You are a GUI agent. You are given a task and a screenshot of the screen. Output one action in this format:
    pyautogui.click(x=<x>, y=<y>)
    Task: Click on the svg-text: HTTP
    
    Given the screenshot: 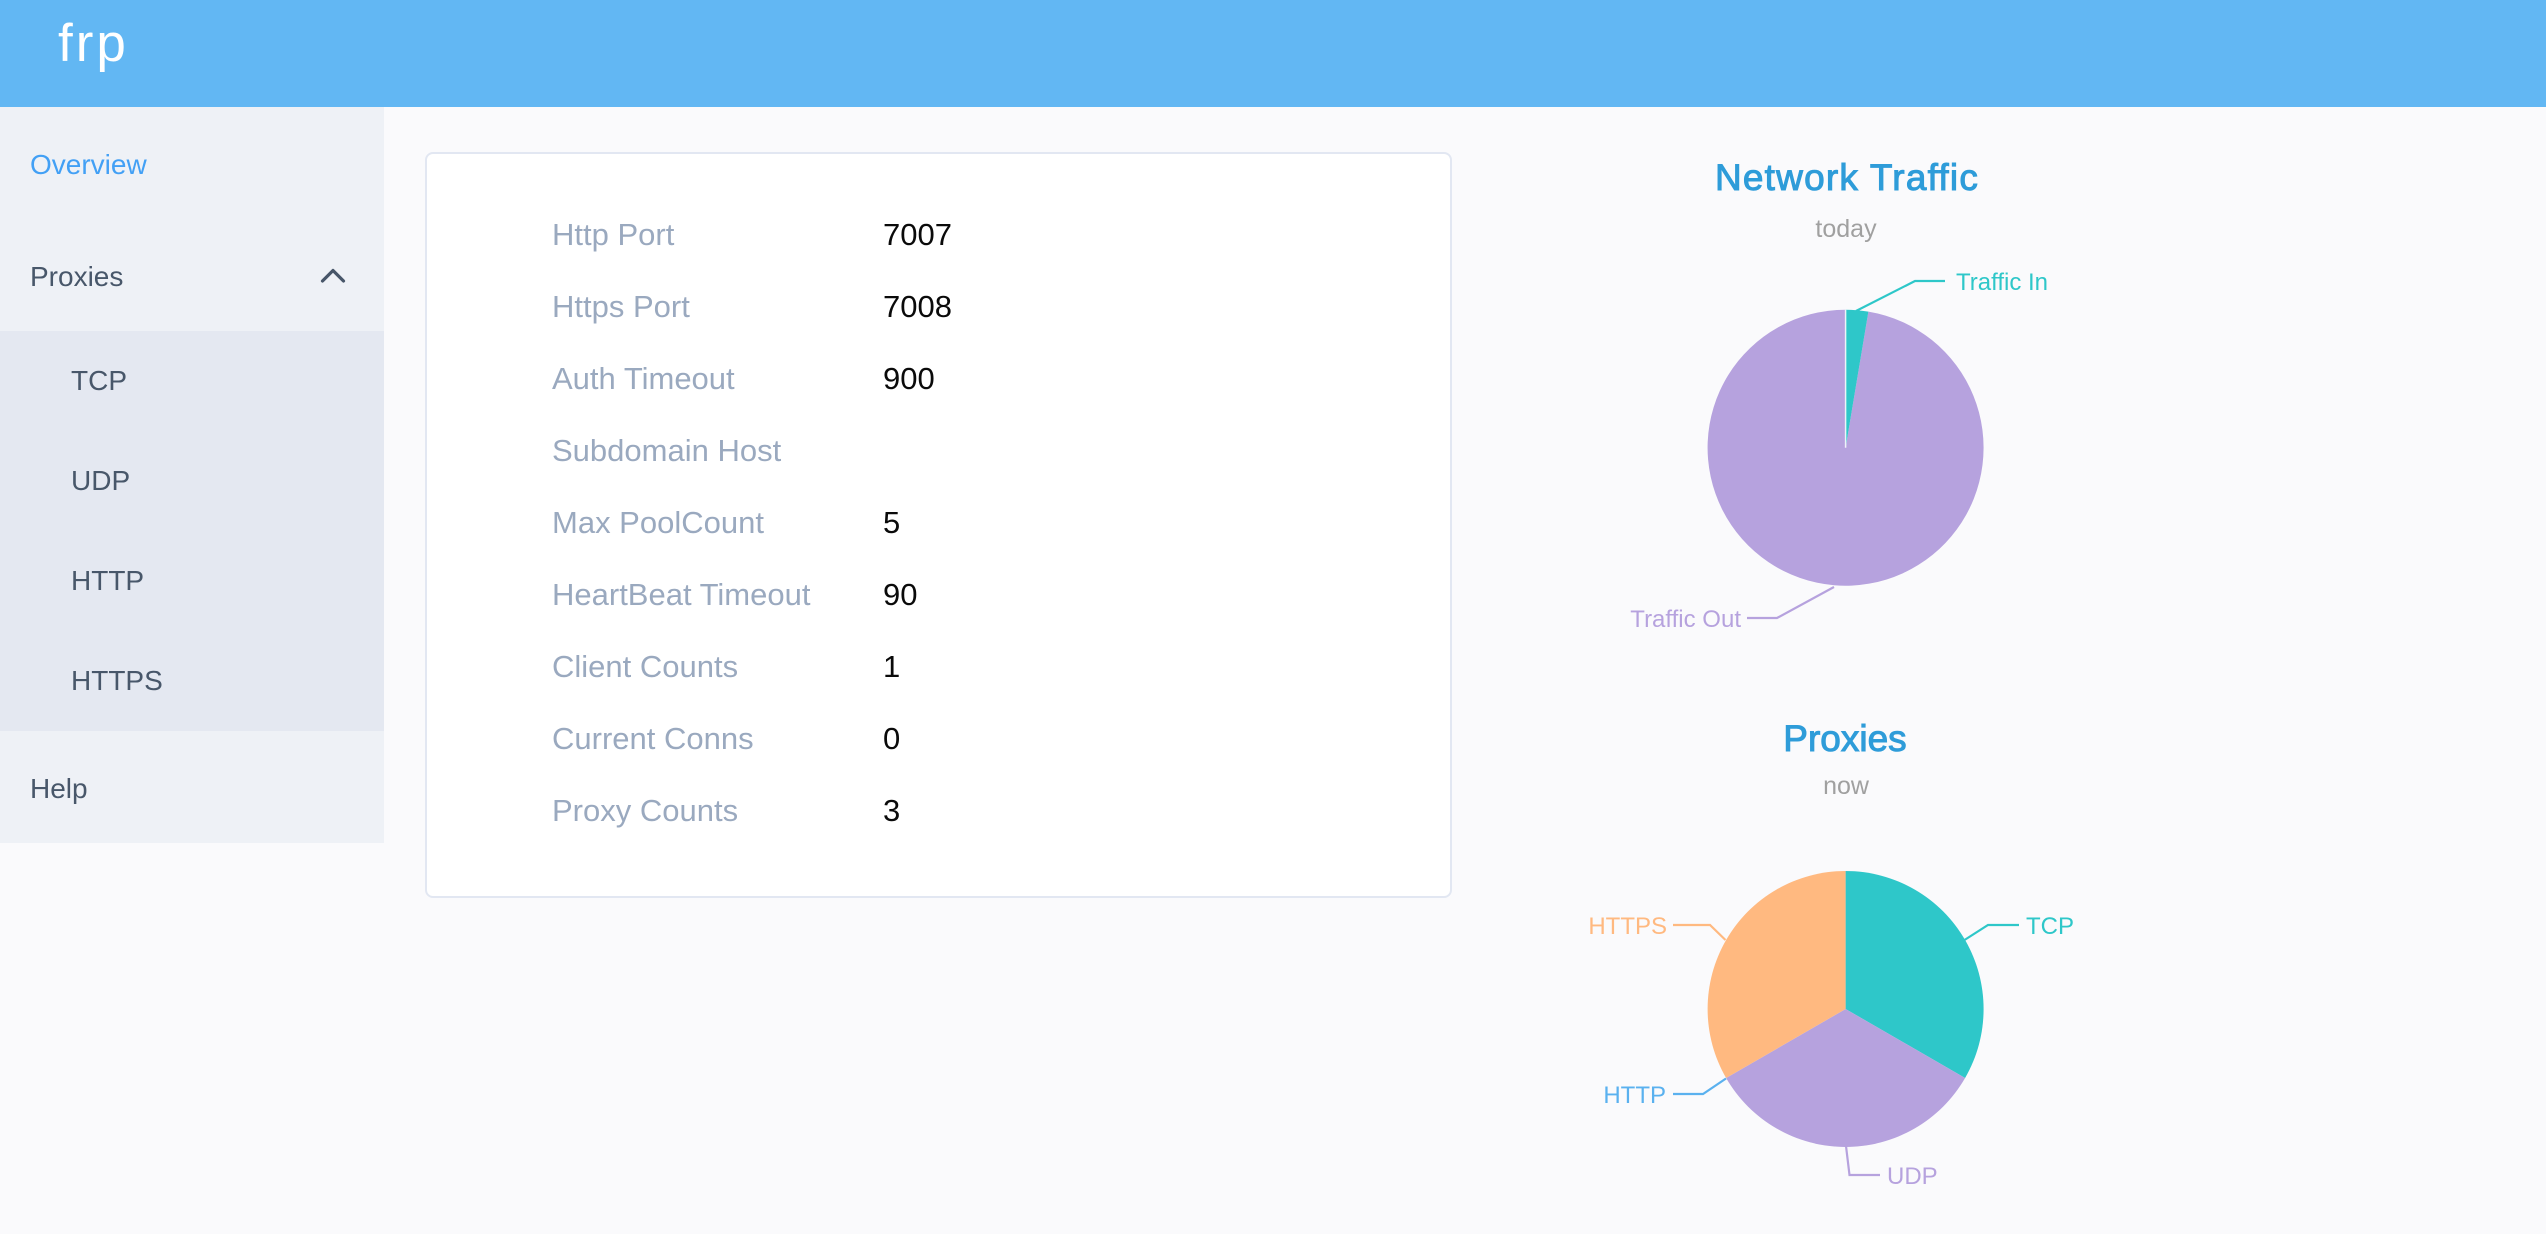 What is the action you would take?
    pyautogui.click(x=1634, y=1095)
    